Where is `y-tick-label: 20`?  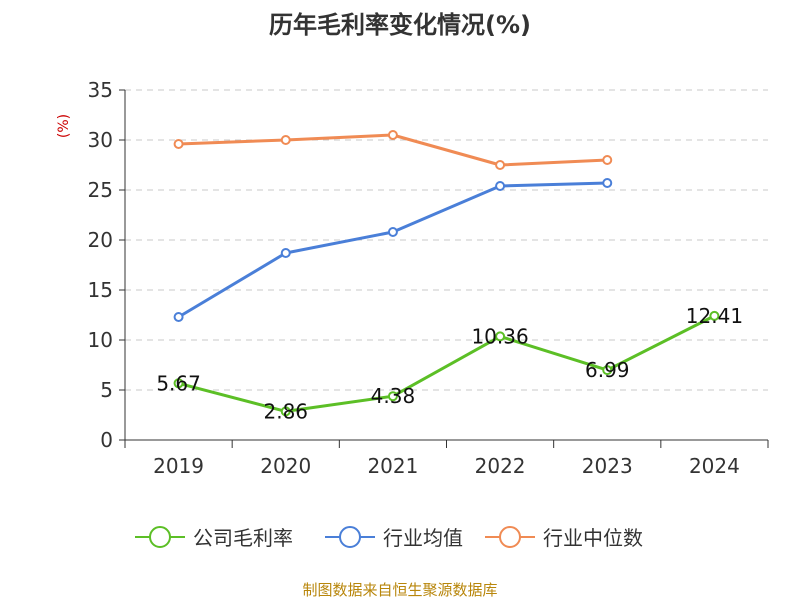
y-tick-label: 20 is located at coordinates (100, 240).